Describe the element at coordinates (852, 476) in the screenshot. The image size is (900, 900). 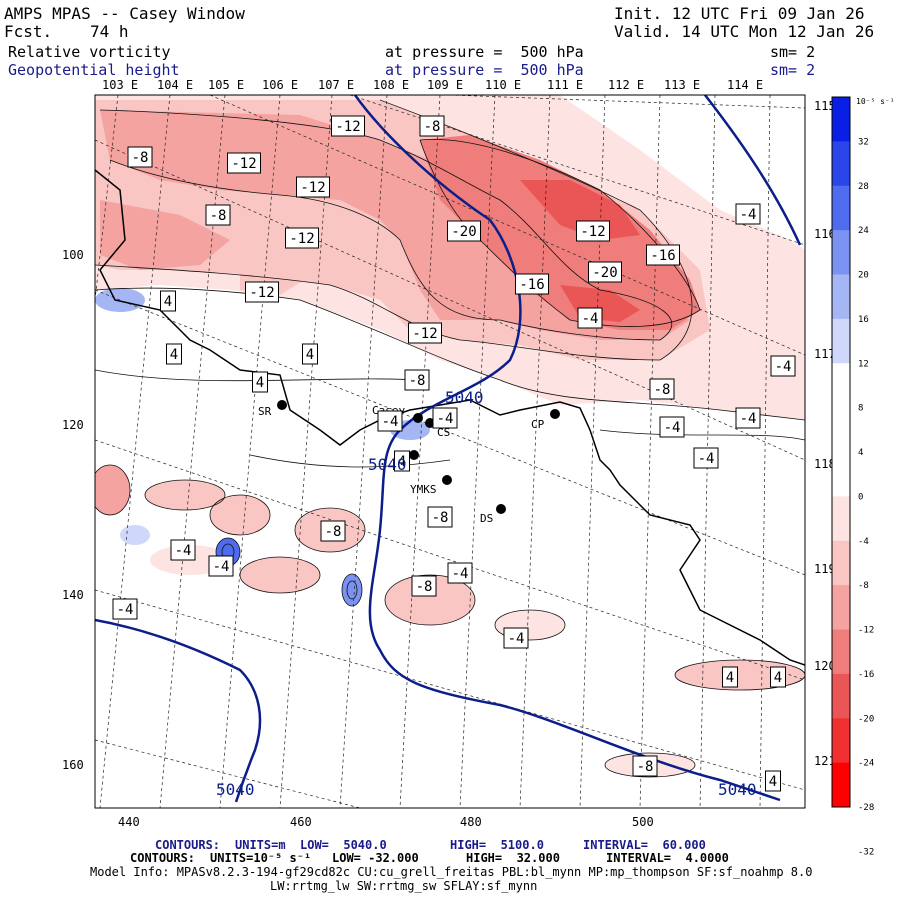
I see `colorbar: 32 28 24 20 16 12 8 4 0 -4 -8 -12 -16 -20 -24 -28 -32` at that location.